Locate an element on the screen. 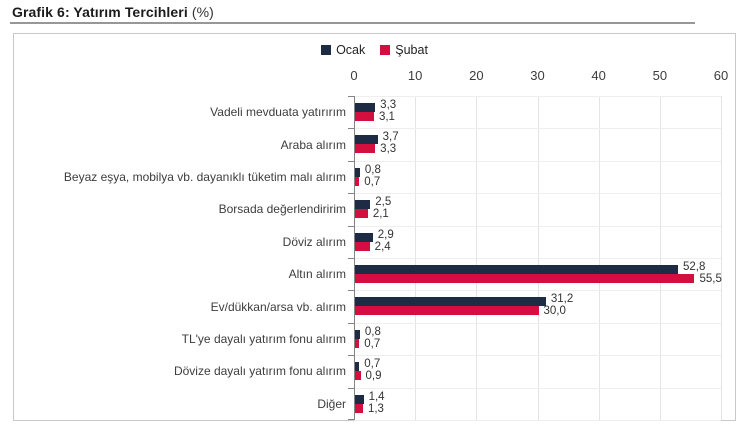 The height and width of the screenshot is (431, 750). legend-label: Şubat is located at coordinates (411, 50).